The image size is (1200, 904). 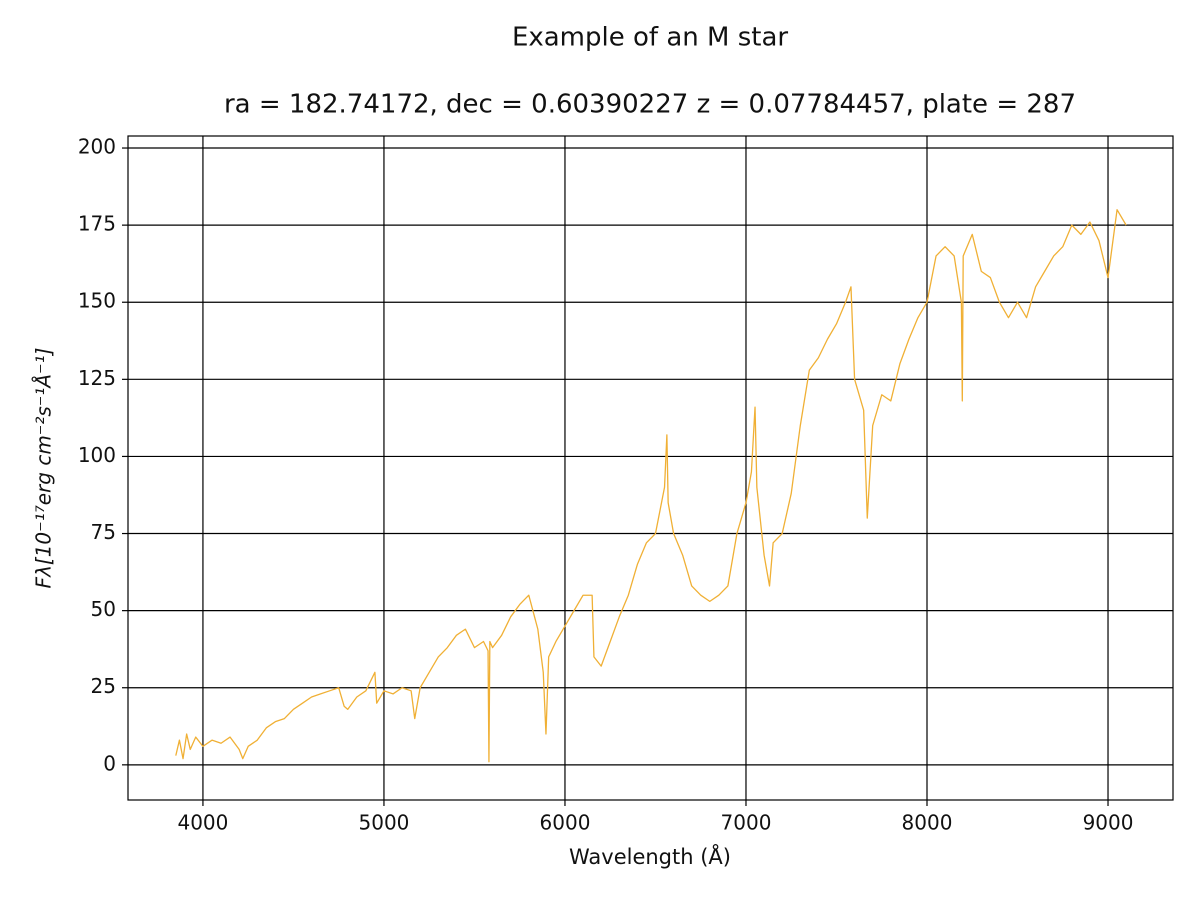 I want to click on x-tick-label: 9000, so click(x=1108, y=823).